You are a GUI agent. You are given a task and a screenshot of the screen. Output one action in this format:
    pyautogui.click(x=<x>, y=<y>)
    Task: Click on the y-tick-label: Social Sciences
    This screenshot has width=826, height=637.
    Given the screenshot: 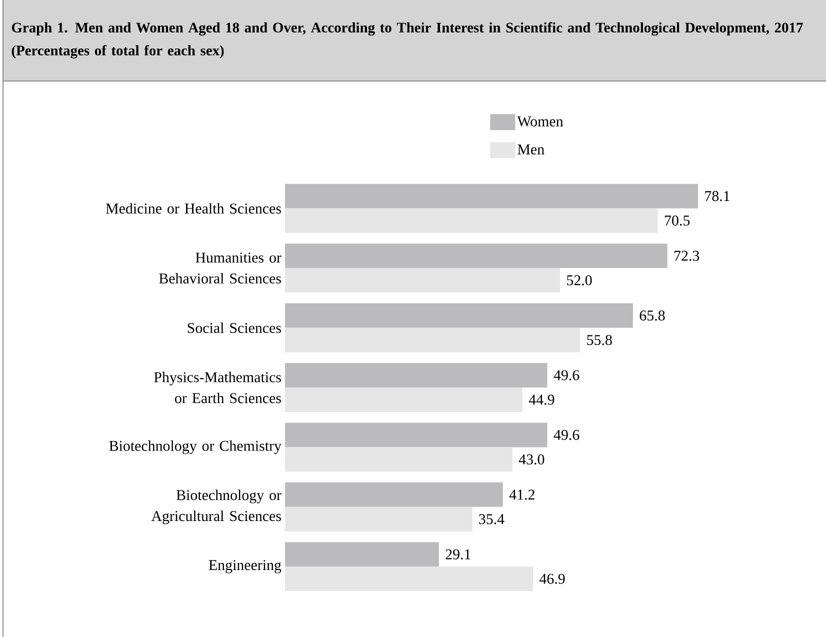 What is the action you would take?
    pyautogui.click(x=234, y=328)
    